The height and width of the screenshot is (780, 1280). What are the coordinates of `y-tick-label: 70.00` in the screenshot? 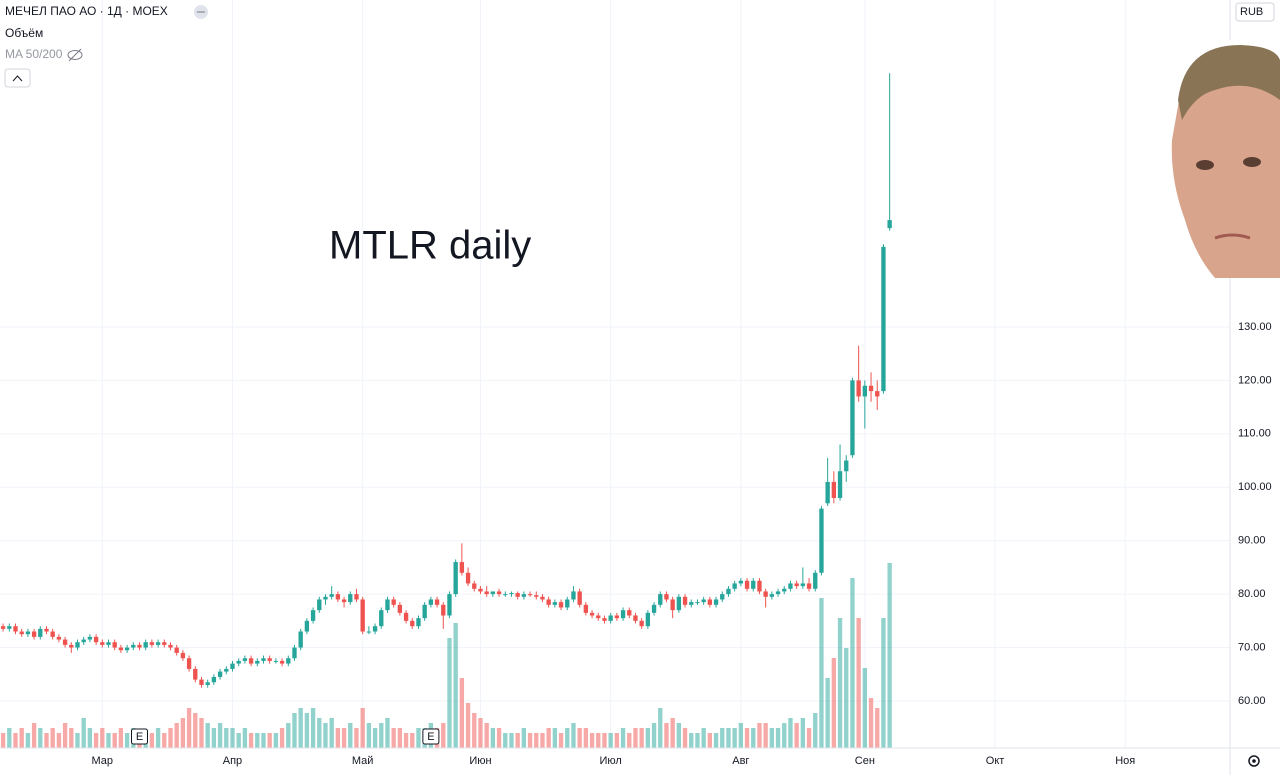 It's located at (1252, 647).